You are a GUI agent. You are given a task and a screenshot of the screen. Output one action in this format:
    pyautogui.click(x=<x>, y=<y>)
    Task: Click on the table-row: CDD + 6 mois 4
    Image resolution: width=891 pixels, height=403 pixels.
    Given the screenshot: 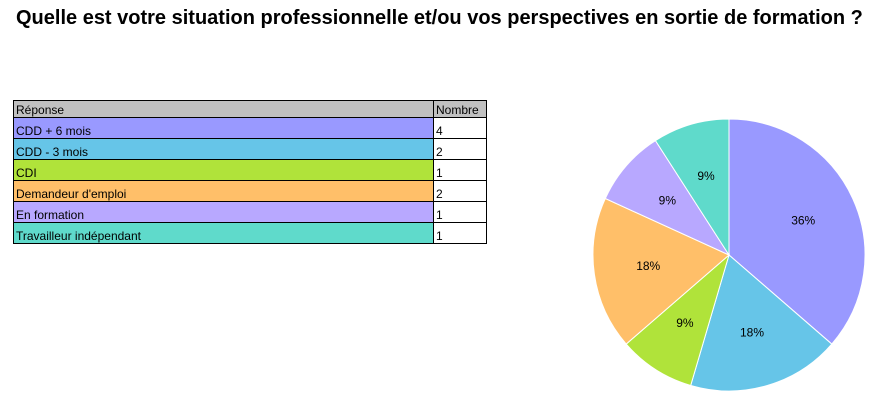 What is the action you would take?
    pyautogui.click(x=250, y=128)
    